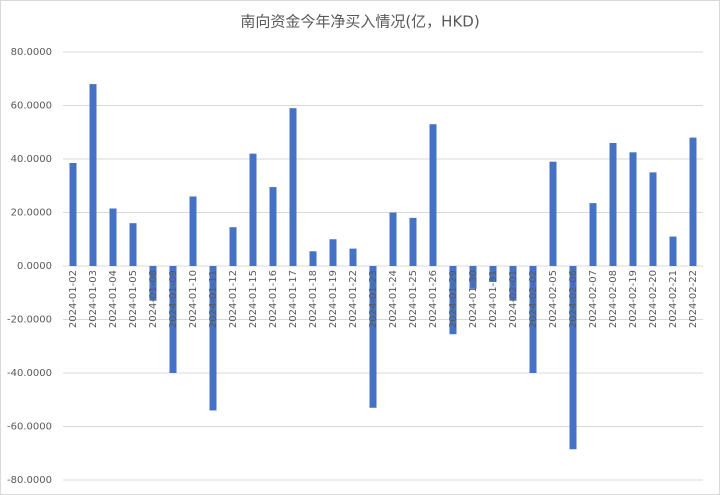 The height and width of the screenshot is (495, 720). I want to click on x-tick-label: 2024-01-22, so click(353, 299).